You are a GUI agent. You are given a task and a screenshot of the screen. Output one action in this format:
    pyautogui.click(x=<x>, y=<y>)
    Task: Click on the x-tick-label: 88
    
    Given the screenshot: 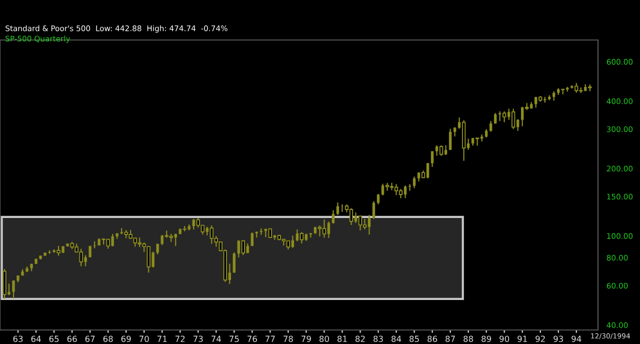 What is the action you would take?
    pyautogui.click(x=469, y=339)
    